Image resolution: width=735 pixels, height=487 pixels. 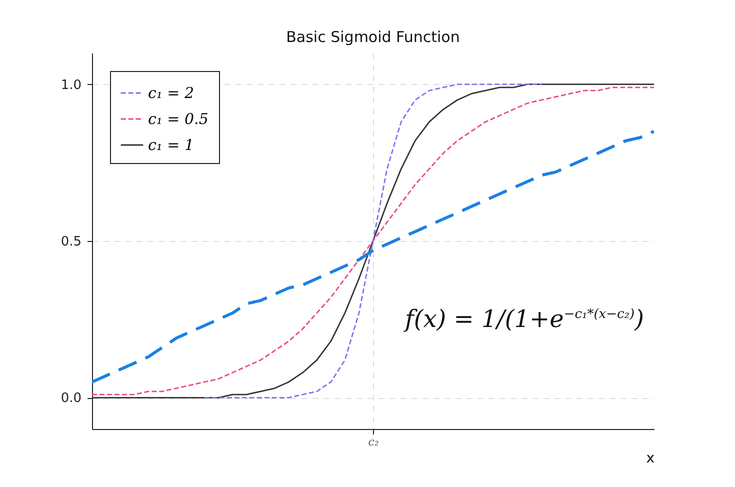 I want to click on legend-label: c₁ = 2, so click(x=171, y=93).